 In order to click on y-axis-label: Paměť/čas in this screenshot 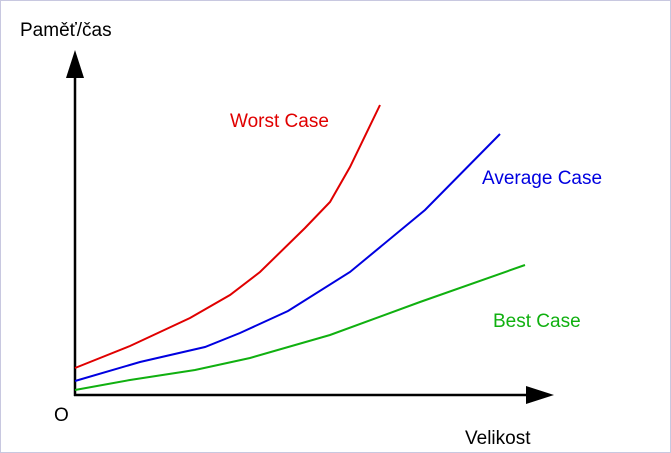, I will do `click(66, 30)`.